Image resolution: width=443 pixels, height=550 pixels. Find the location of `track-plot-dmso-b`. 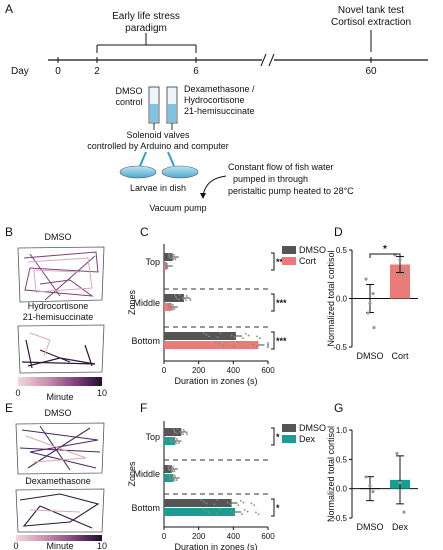

track-plot-dmso-b is located at coordinates (61, 274).